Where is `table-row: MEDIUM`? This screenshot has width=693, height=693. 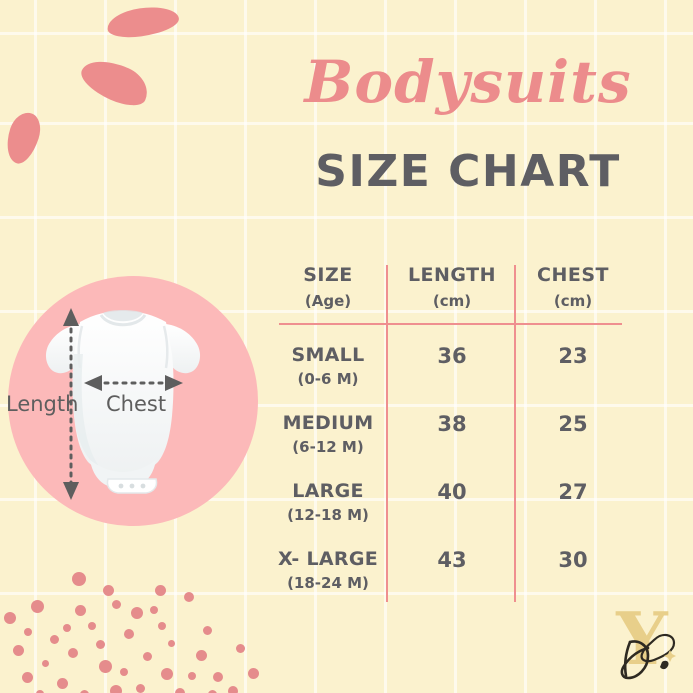 table-row: MEDIUM is located at coordinates (328, 423).